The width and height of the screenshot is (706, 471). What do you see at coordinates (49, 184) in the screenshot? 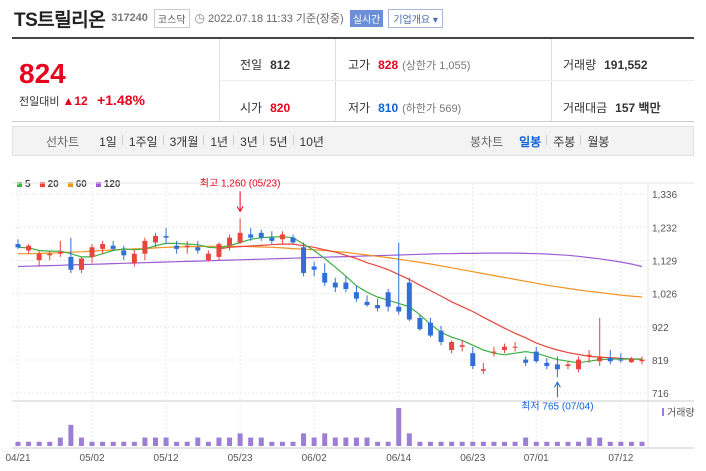
I see `legend-ma20: 20` at bounding box center [49, 184].